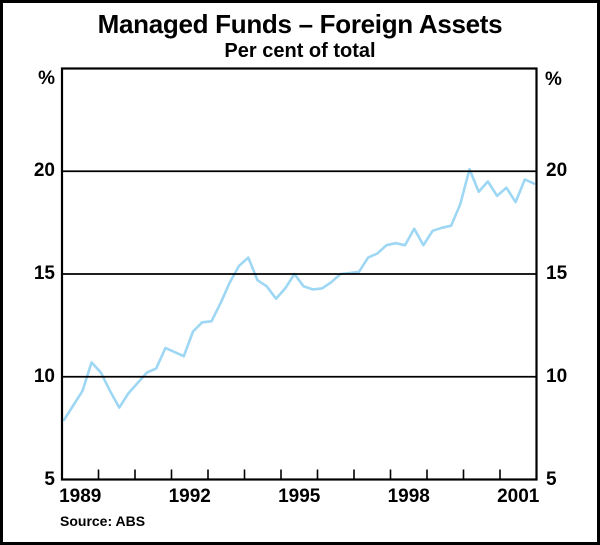  Describe the element at coordinates (44, 171) in the screenshot. I see `y-axis-label-left-20: 20` at that location.